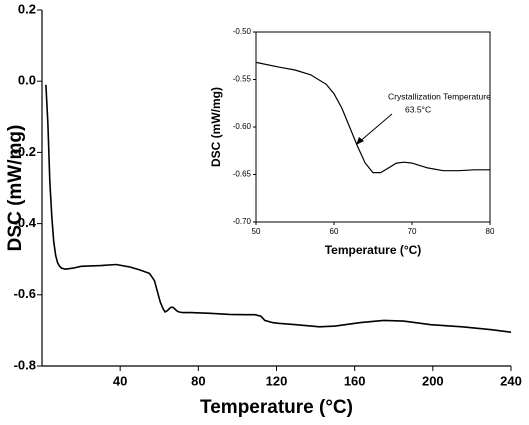 The width and height of the screenshot is (529, 425). What do you see at coordinates (242, 174) in the screenshot?
I see `y-tick-label: -0.65` at bounding box center [242, 174].